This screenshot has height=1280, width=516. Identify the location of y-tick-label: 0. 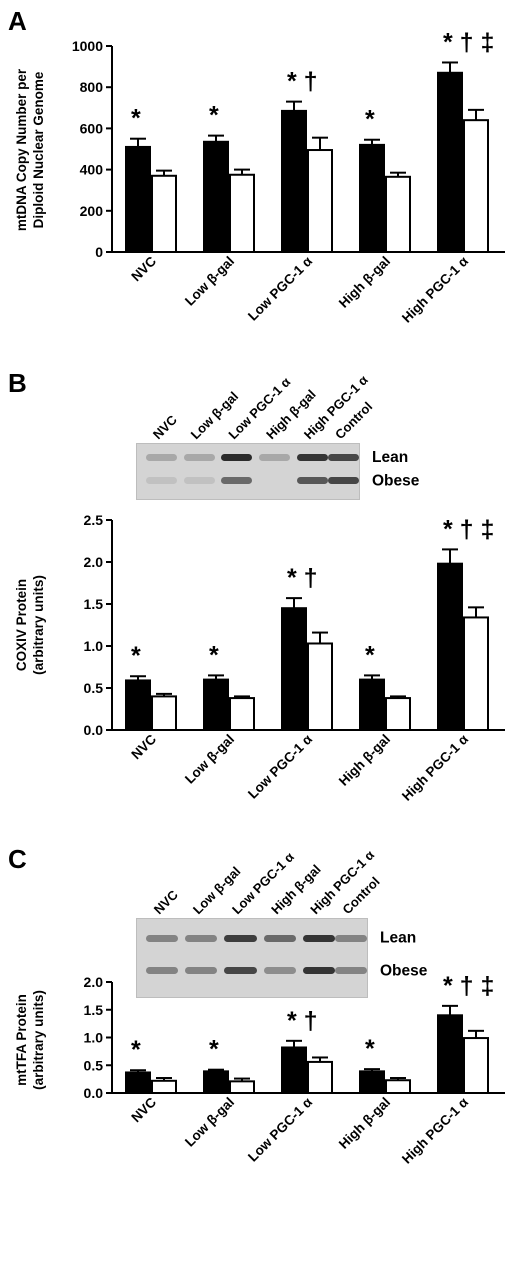
(99, 252).